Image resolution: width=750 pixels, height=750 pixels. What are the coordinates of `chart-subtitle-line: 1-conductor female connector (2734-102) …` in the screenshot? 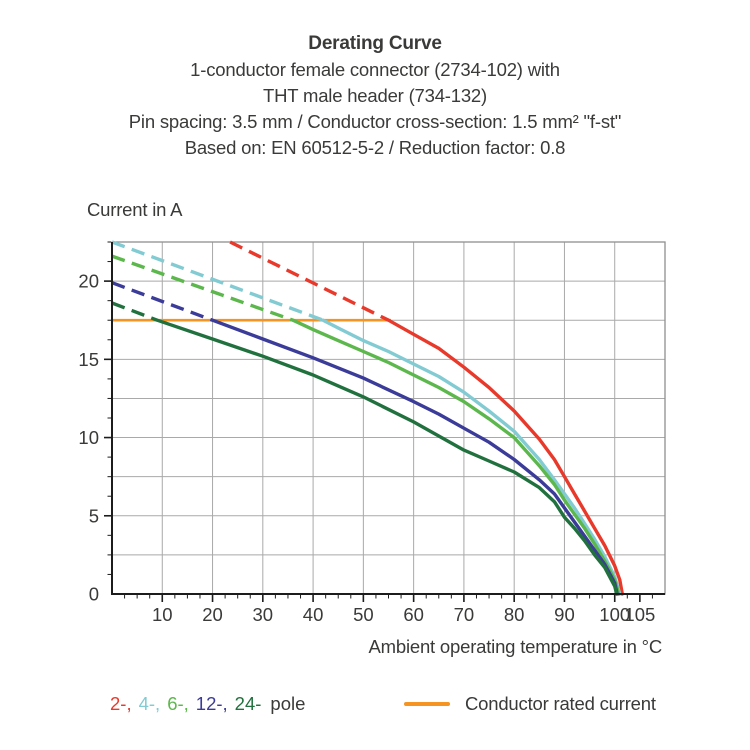 It's located at (375, 69).